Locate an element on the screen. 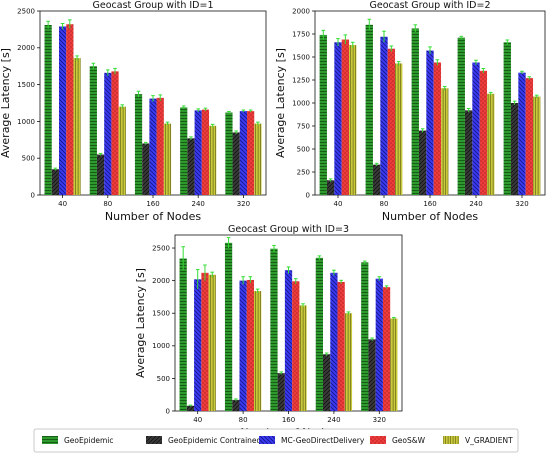 The height and width of the screenshot is (458, 550). legend-frame is located at coordinates (276, 440).